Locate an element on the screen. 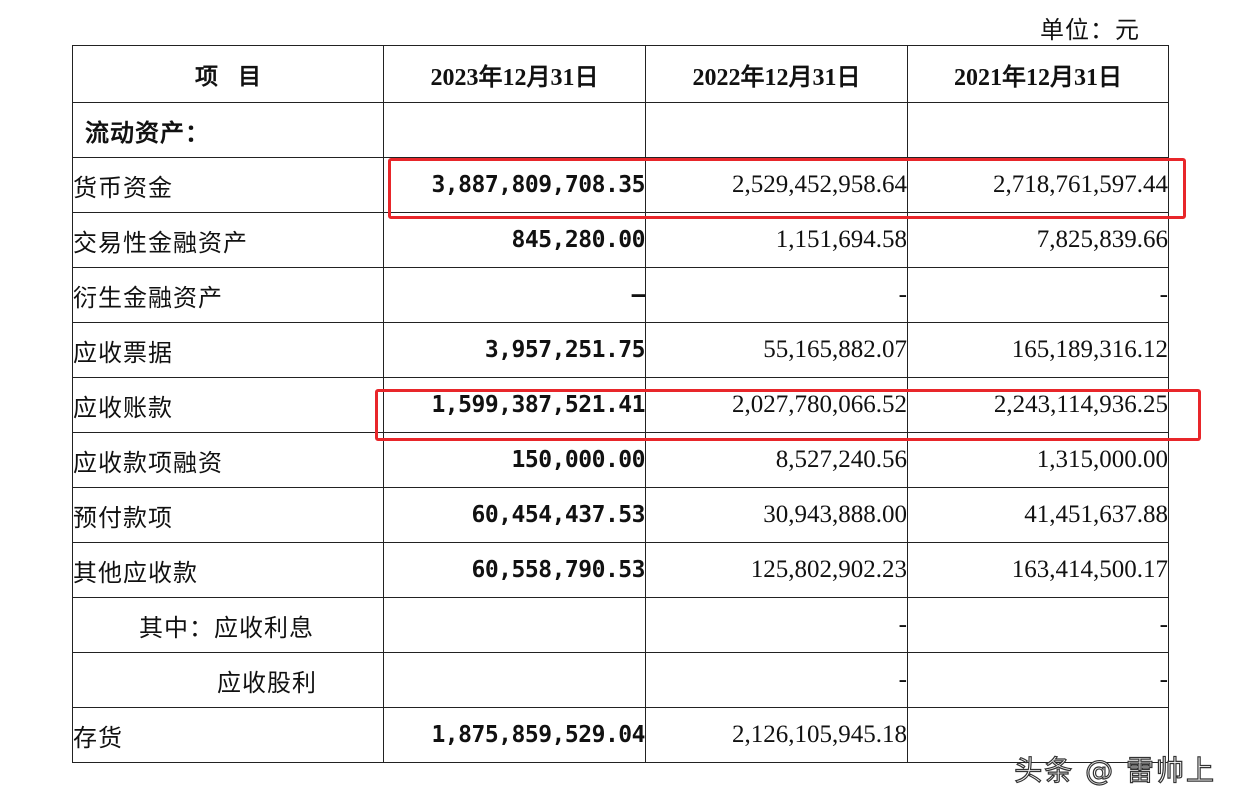  cell-2022: 2,027,780,066.52 is located at coordinates (776, 405).